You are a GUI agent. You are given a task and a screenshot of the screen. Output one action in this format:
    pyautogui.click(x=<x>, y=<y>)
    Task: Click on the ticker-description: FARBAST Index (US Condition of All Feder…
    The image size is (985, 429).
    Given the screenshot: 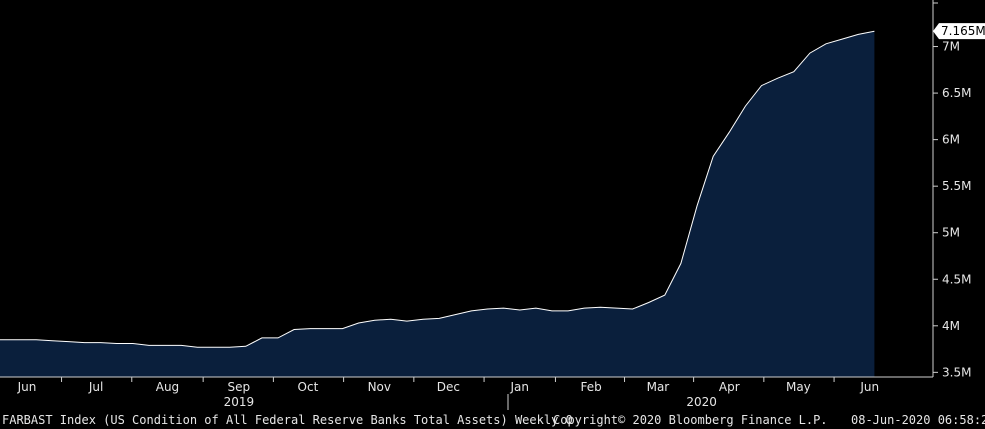 What is the action you would take?
    pyautogui.click(x=287, y=420)
    